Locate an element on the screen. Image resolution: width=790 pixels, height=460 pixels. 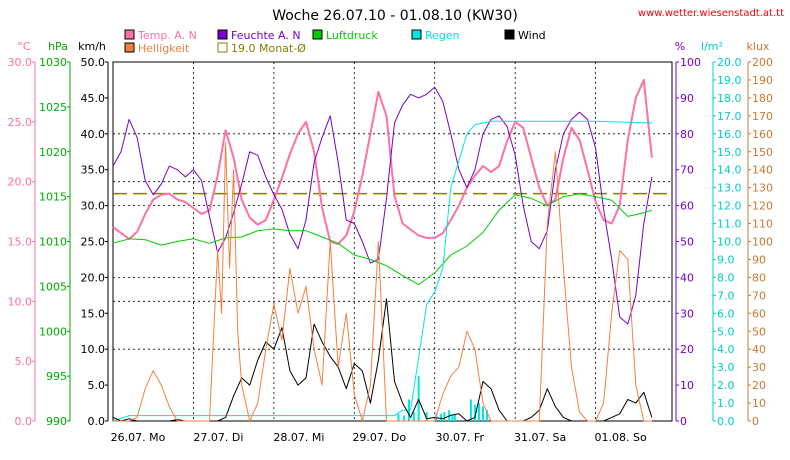
temp-tick-label: 25.0 is located at coordinates (20, 122).